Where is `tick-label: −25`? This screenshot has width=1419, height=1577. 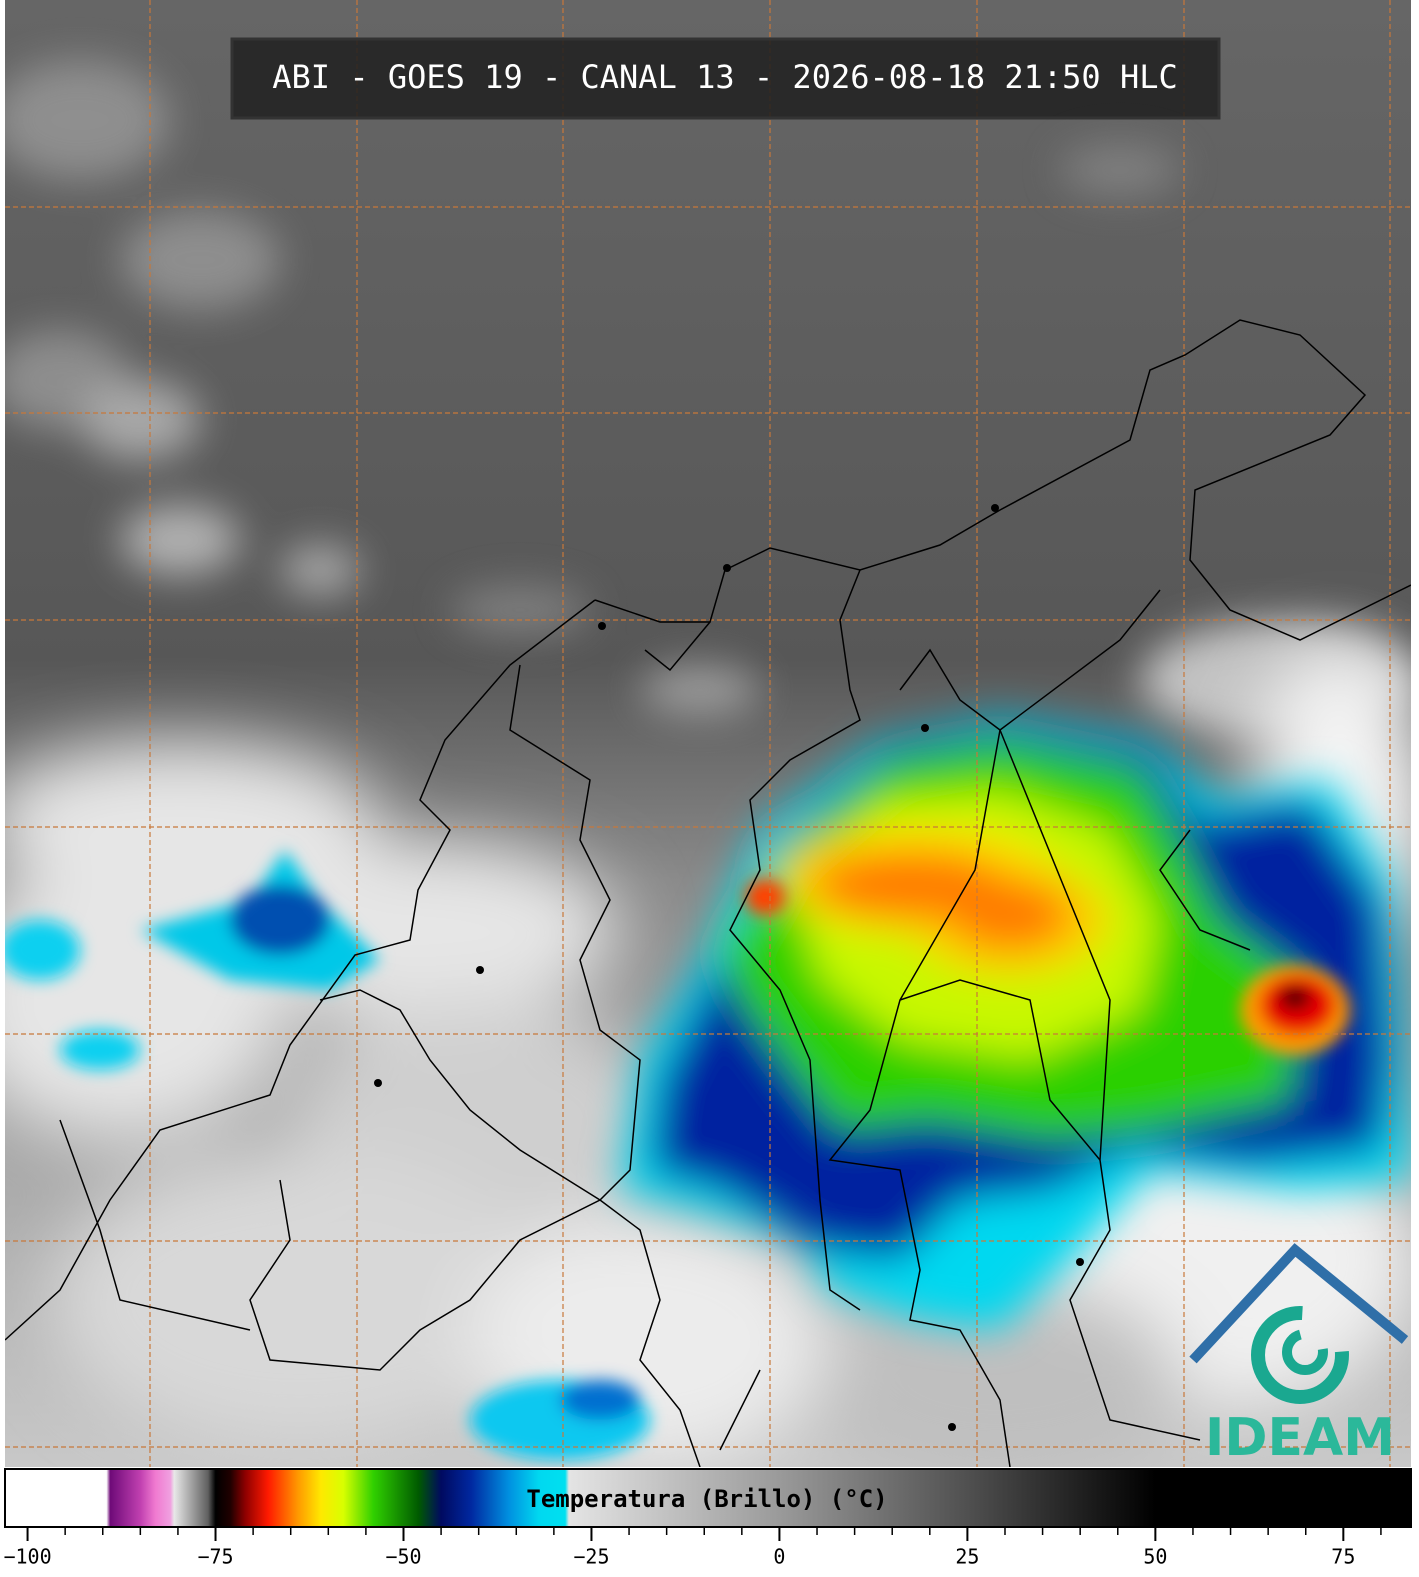 tick-label: −25 is located at coordinates (591, 1557).